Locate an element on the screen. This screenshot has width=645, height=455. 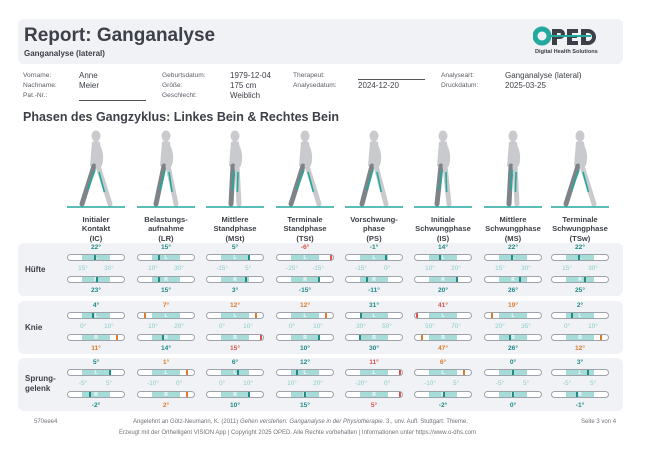
groesse-label: Größe: is located at coordinates (172, 85).